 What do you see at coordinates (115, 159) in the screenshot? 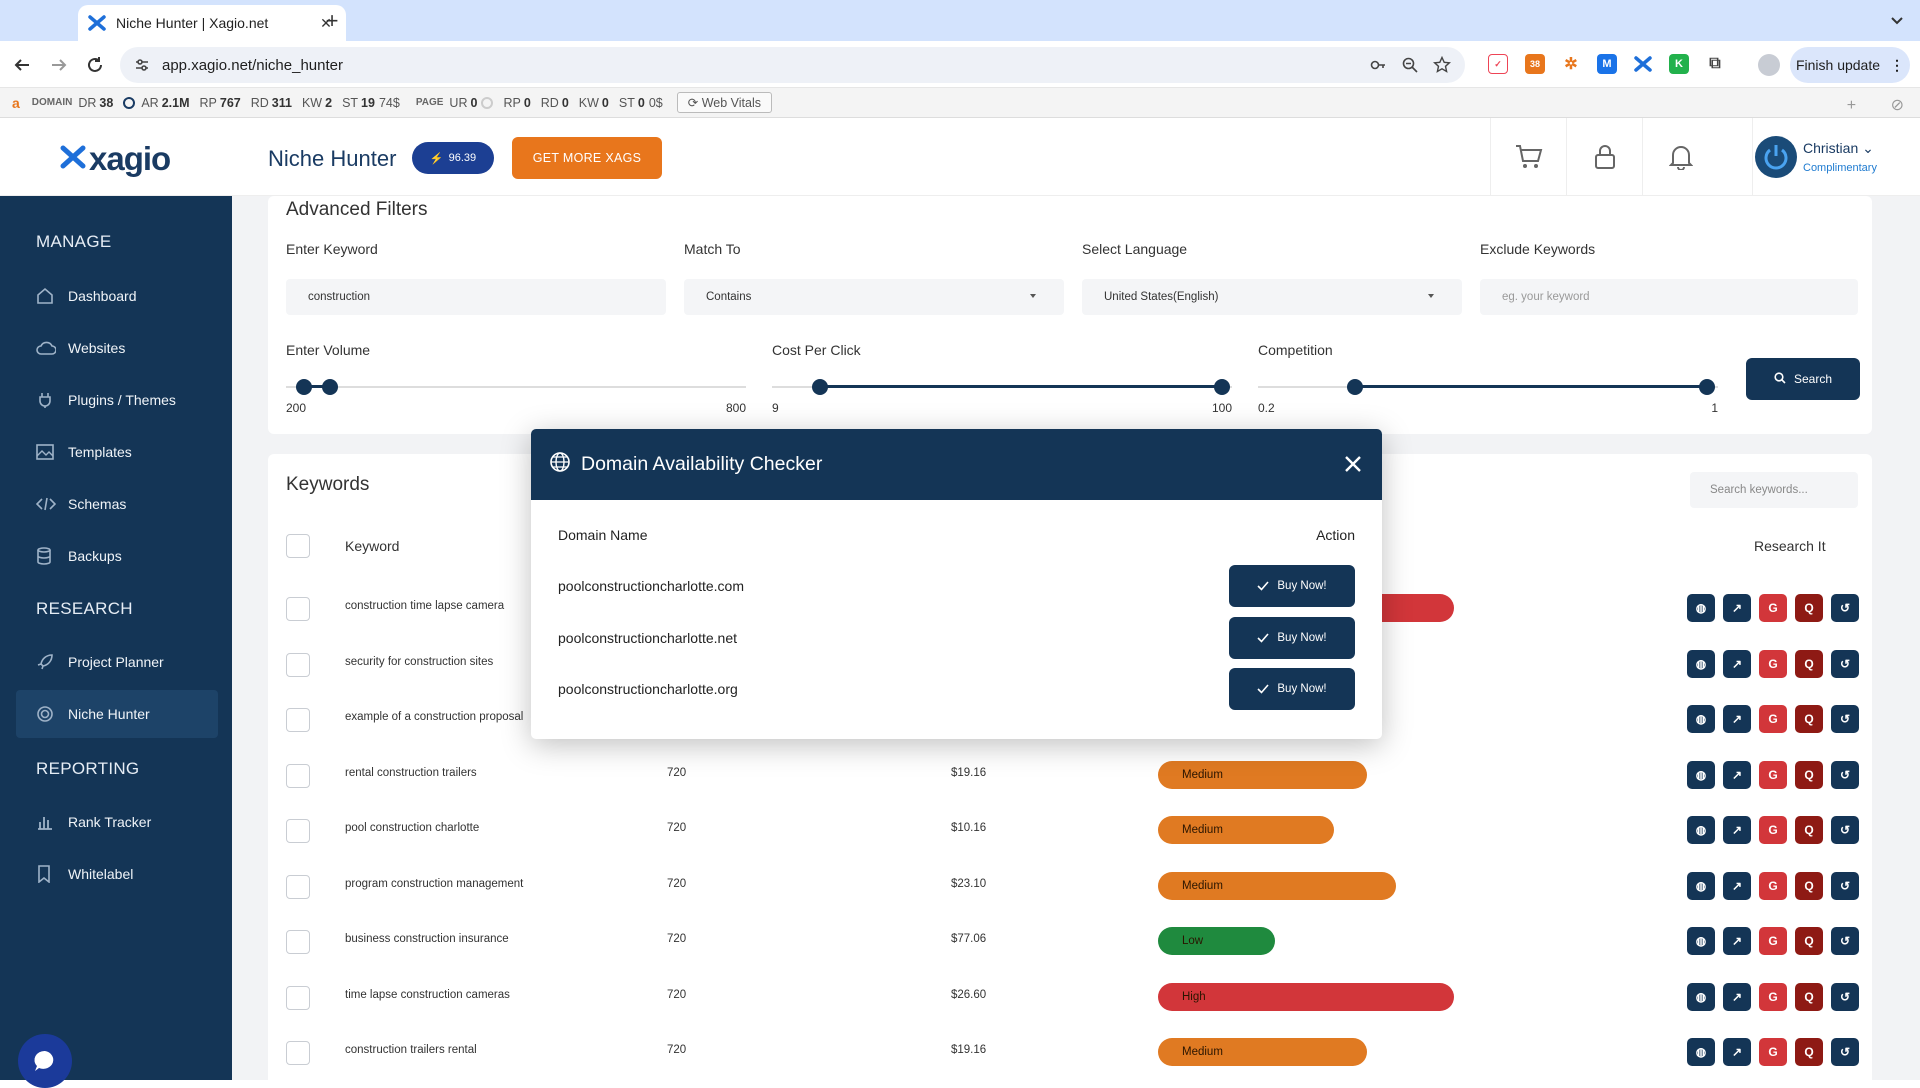
I see `xagio-logo: xagio` at bounding box center [115, 159].